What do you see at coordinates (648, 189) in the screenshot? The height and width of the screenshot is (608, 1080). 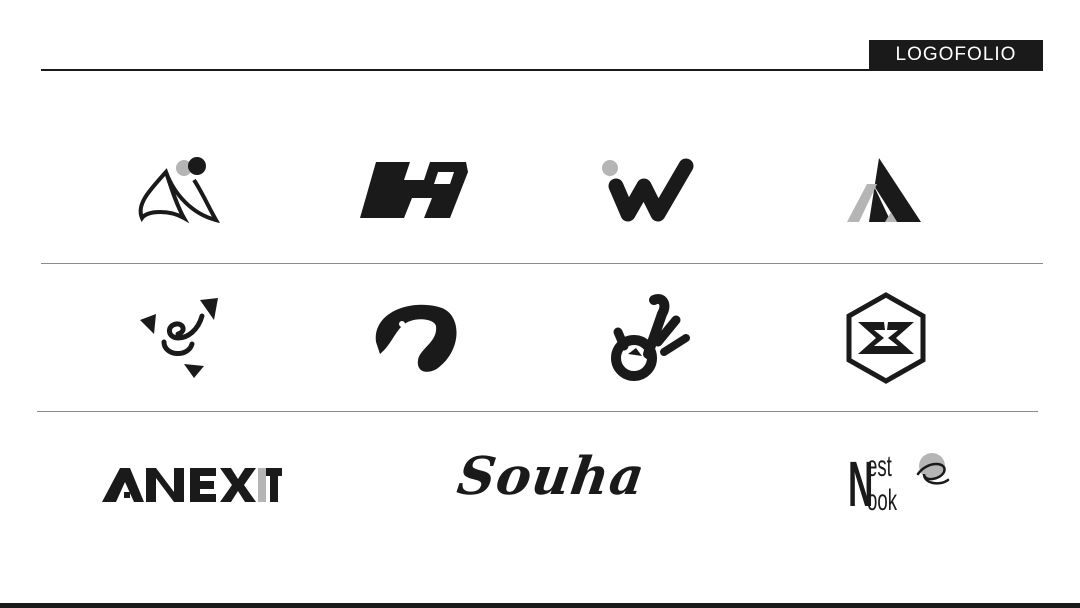 I see `w-dot-logo` at bounding box center [648, 189].